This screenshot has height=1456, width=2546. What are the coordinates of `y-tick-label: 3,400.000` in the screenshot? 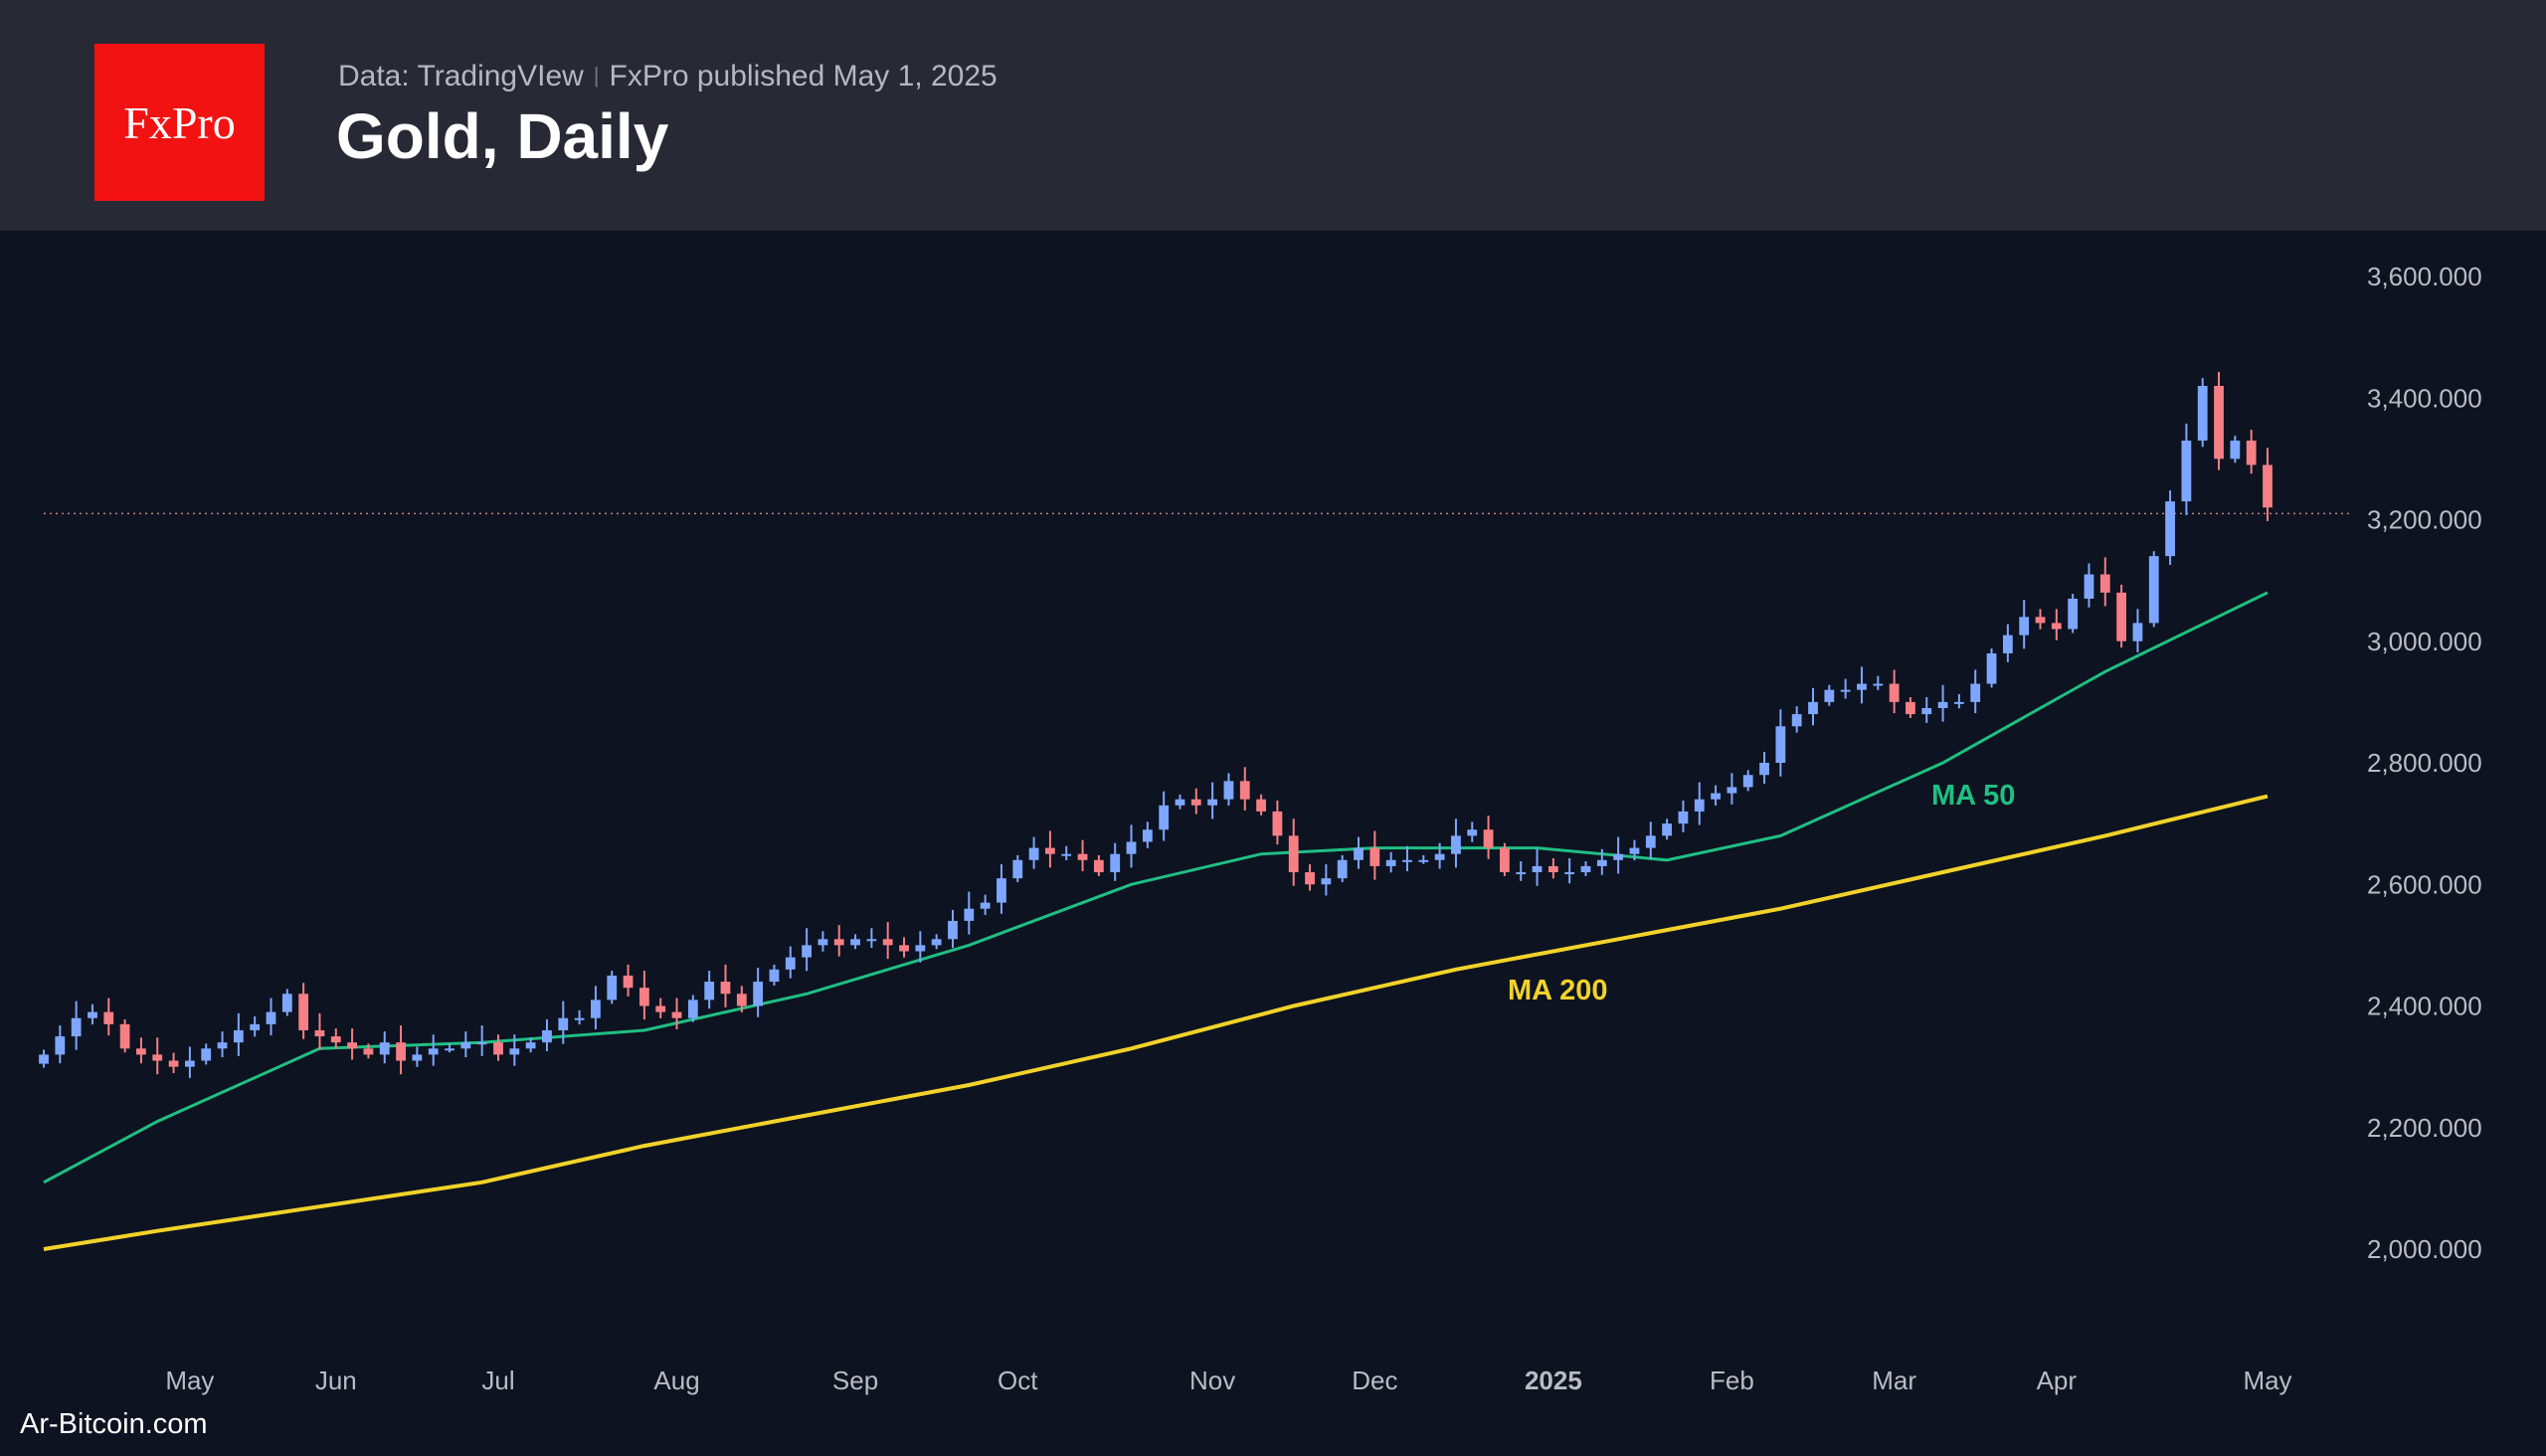 It's located at (2424, 398).